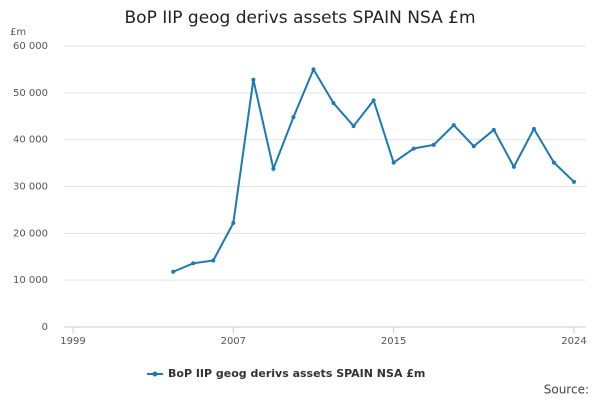 This screenshot has width=600, height=400. I want to click on source: Source:, so click(566, 390).